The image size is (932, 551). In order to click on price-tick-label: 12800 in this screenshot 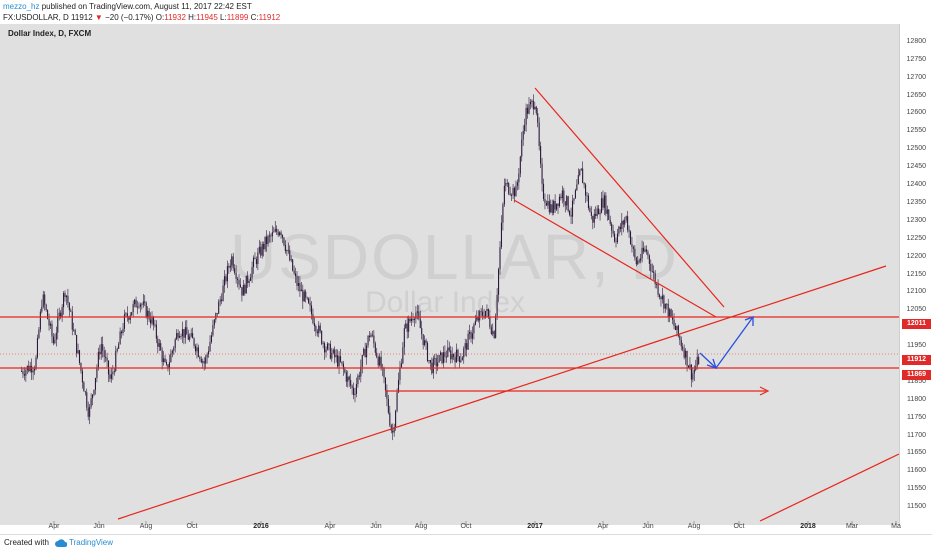, I will do `click(916, 41)`.